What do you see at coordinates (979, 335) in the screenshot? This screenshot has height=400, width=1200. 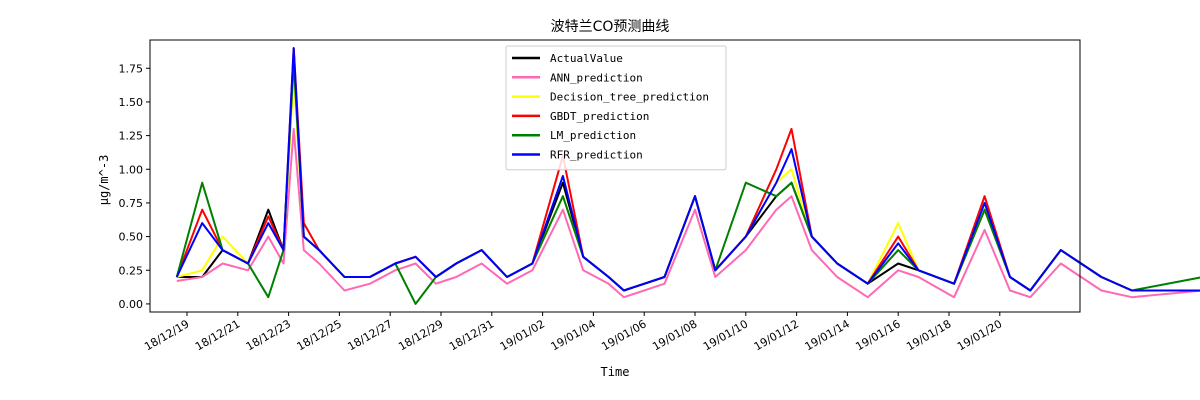 I see `x-tick-label: 19/01/20` at bounding box center [979, 335].